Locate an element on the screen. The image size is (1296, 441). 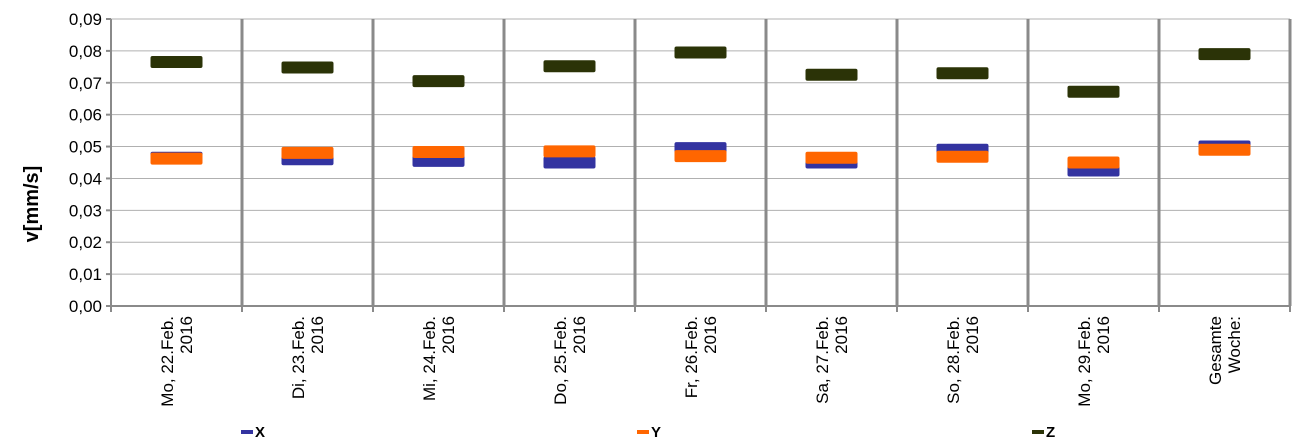
legend-label-y: Y is located at coordinates (656, 432).